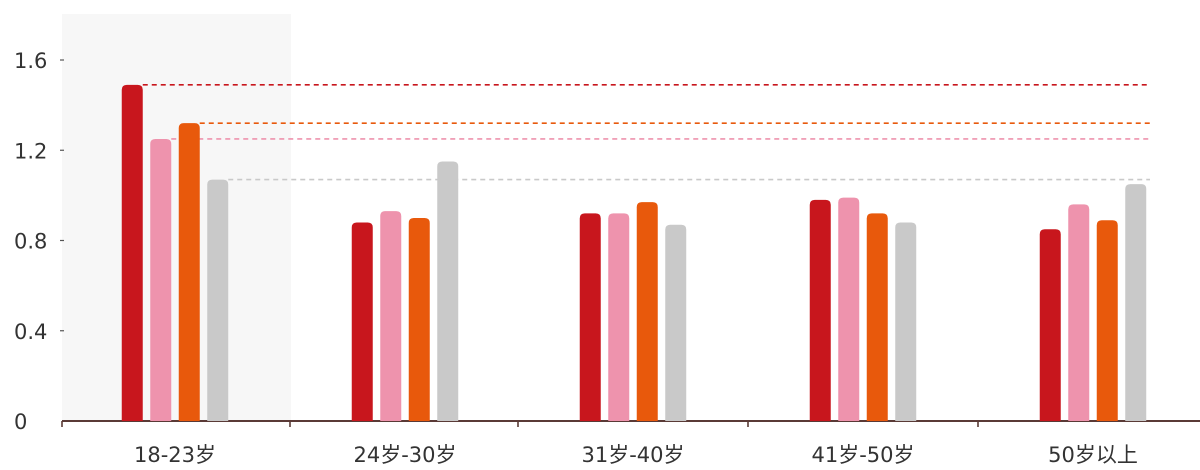 This screenshot has width=1200, height=470. I want to click on x-tick-label: 18-23岁, so click(175, 454).